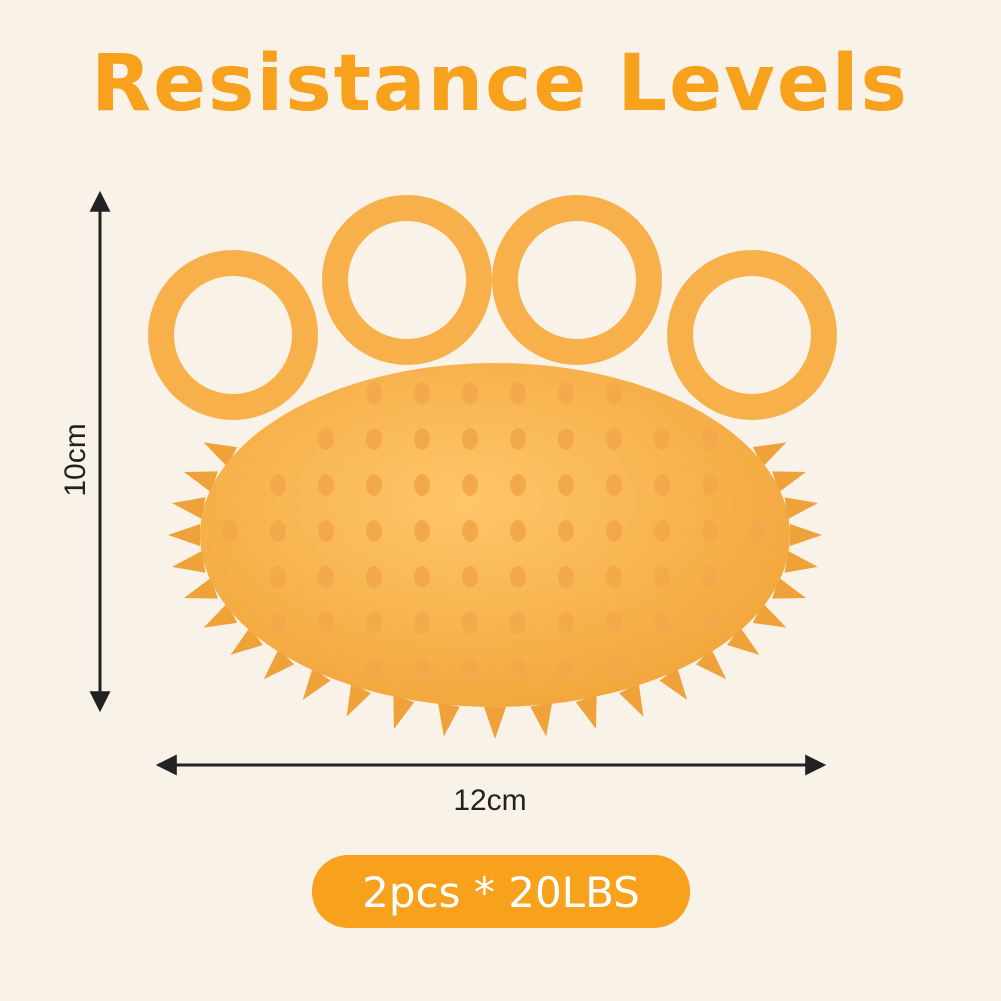 This screenshot has height=1001, width=1001. I want to click on title: Resistance Levels, so click(500, 84).